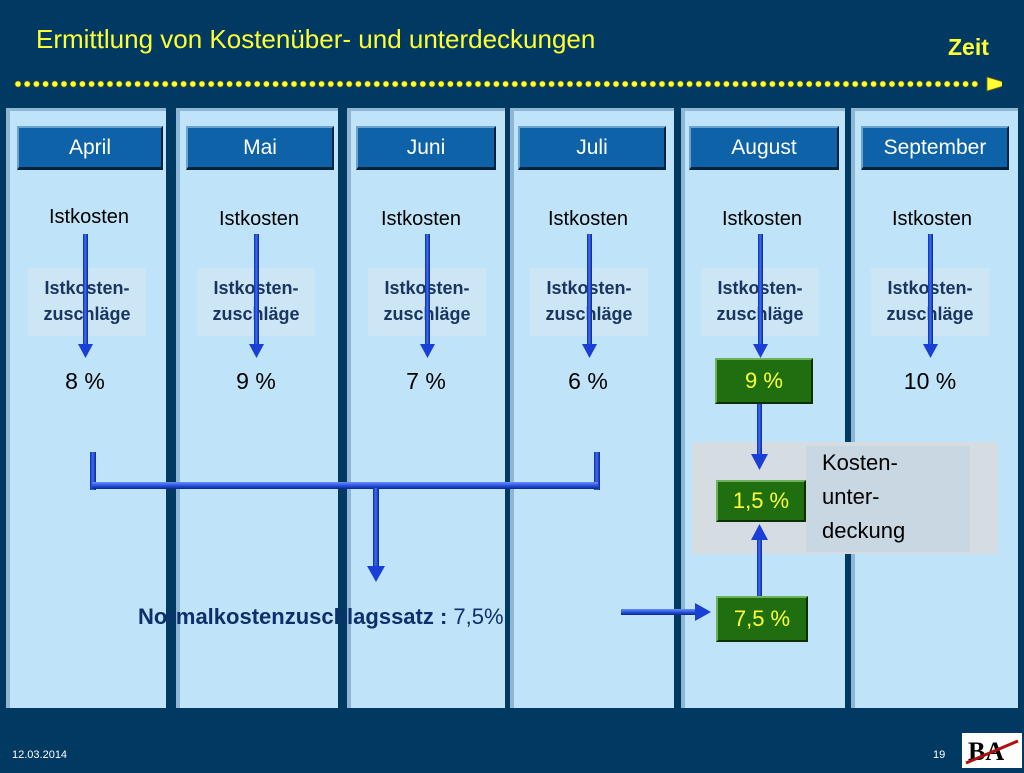 This screenshot has height=773, width=1024. I want to click on footer-date: 12.03.2014, so click(39, 755).